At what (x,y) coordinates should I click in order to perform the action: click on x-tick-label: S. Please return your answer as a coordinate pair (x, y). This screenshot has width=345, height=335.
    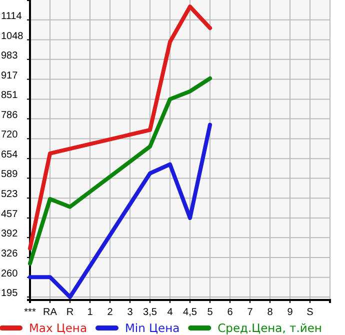
    Looking at the image, I should click on (310, 312).